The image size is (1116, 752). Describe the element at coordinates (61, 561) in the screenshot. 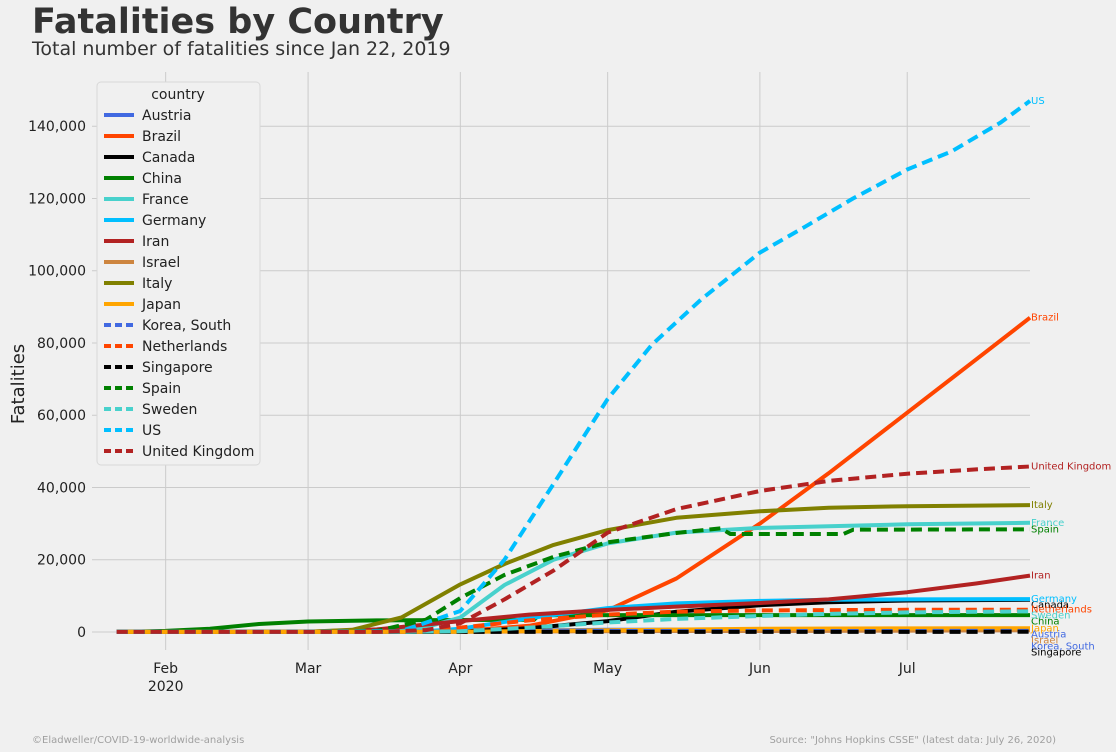

I see `y-tick-label: 20,000` at that location.